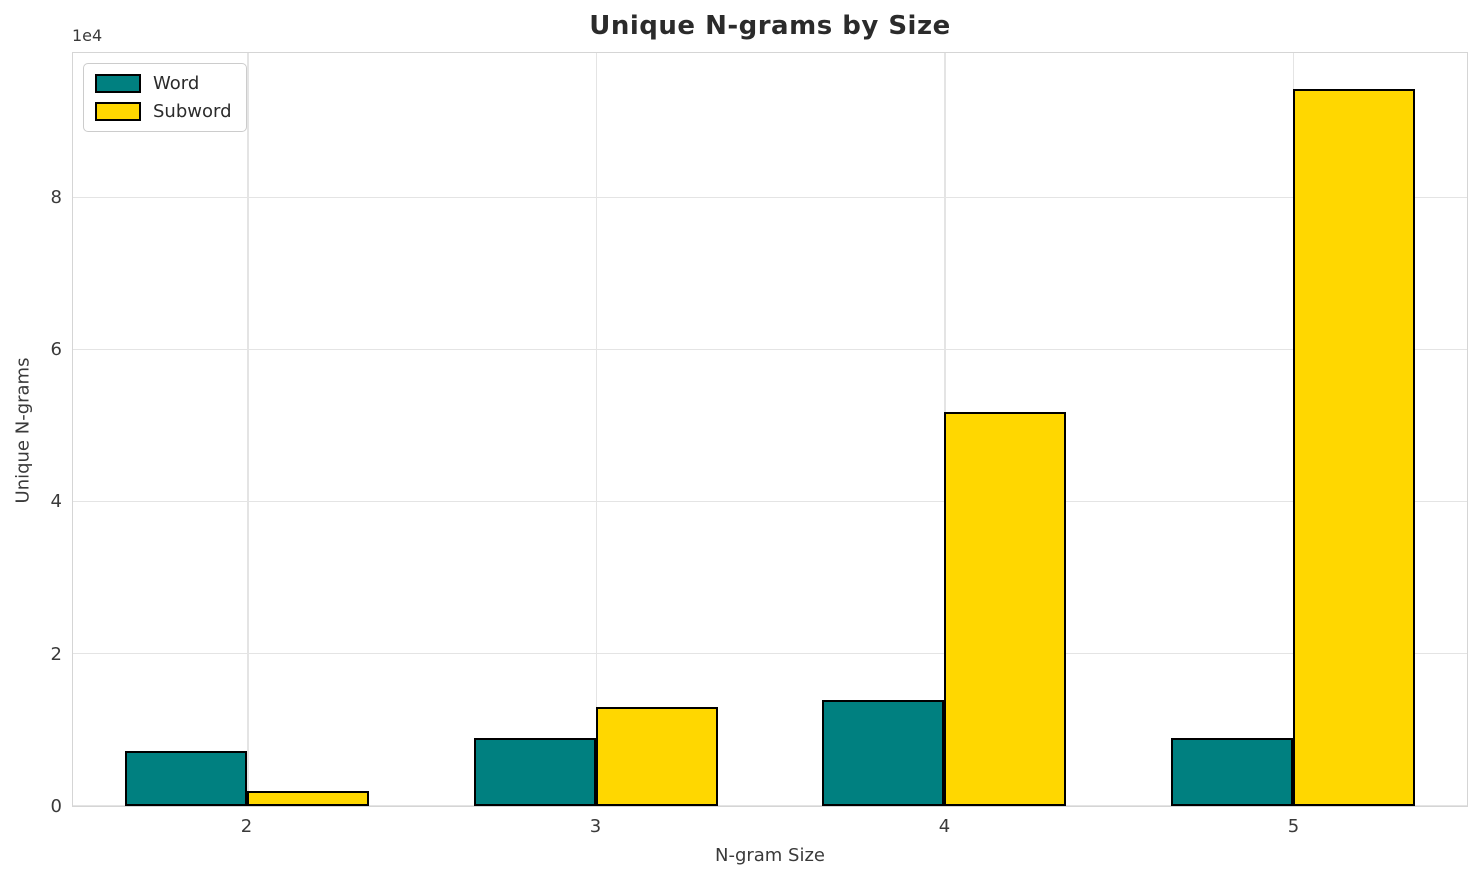 The height and width of the screenshot is (885, 1484). What do you see at coordinates (165, 97) in the screenshot?
I see `legend: Word Subword` at bounding box center [165, 97].